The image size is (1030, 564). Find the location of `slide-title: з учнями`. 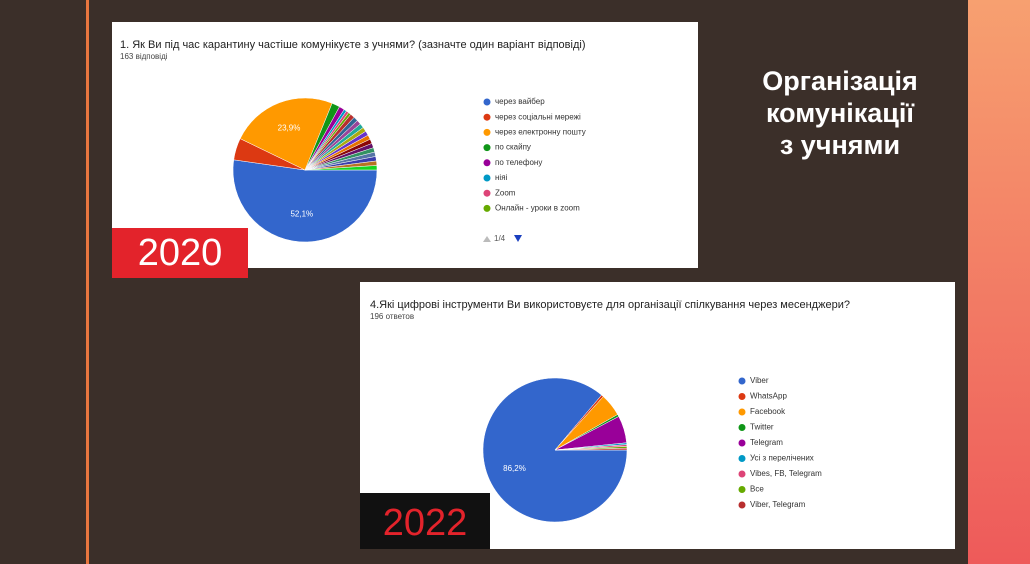

slide-title: з учнями is located at coordinates (840, 145).